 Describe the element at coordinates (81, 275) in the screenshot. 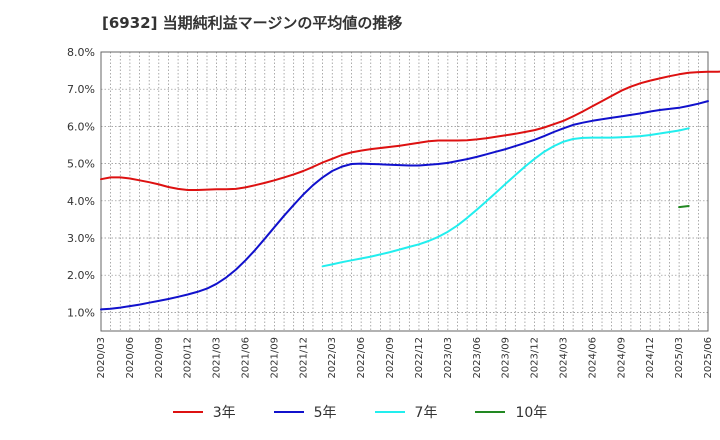

I see `y-tick-label: 2.0%` at that location.